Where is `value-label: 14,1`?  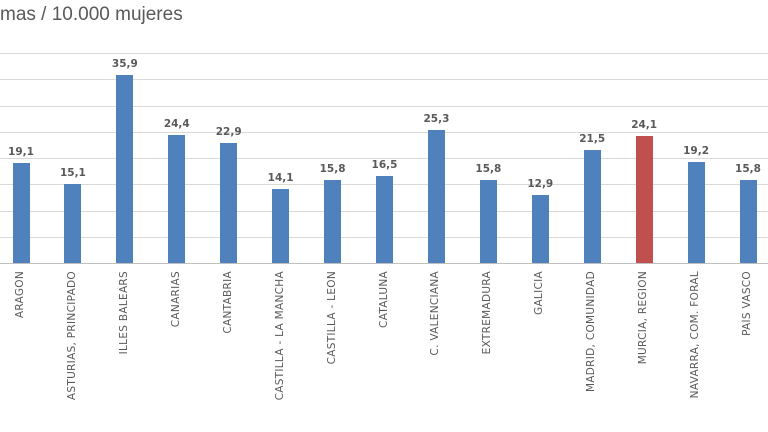
value-label: 14,1 is located at coordinates (280, 177).